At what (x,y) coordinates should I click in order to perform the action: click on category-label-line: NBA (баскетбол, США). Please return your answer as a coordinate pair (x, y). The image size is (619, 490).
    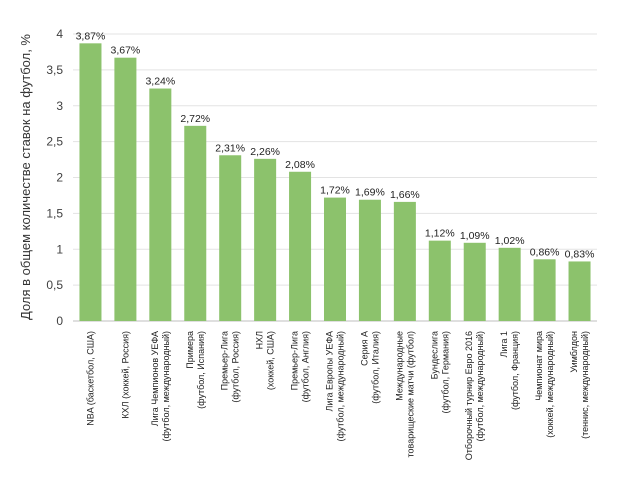
    Looking at the image, I should click on (90, 378).